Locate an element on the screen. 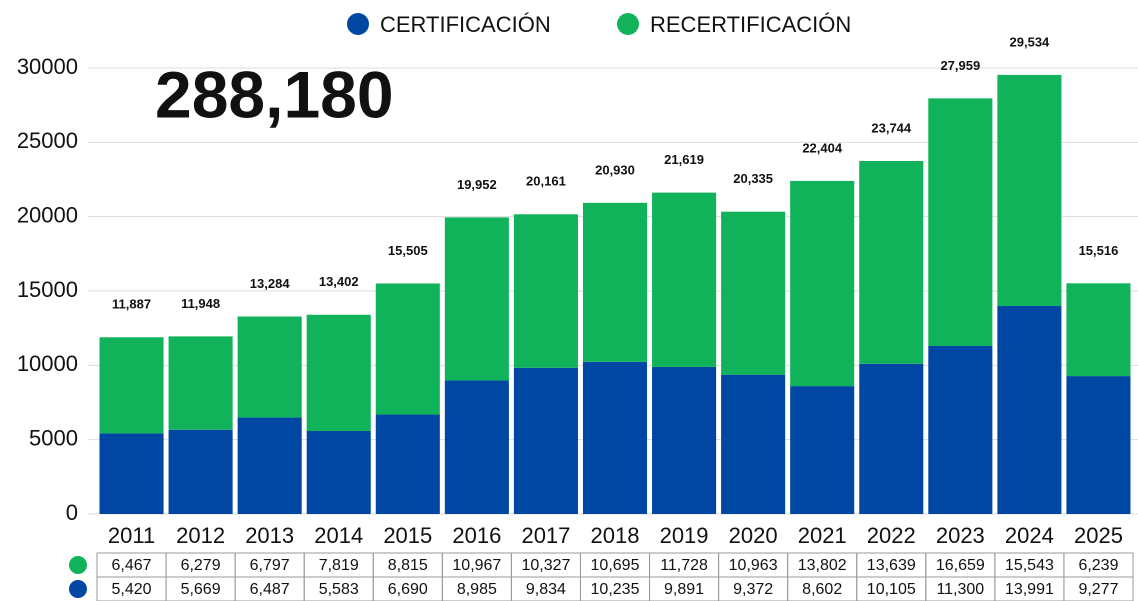 This screenshot has width=1138, height=601. table-value: 16,659 is located at coordinates (960, 565).